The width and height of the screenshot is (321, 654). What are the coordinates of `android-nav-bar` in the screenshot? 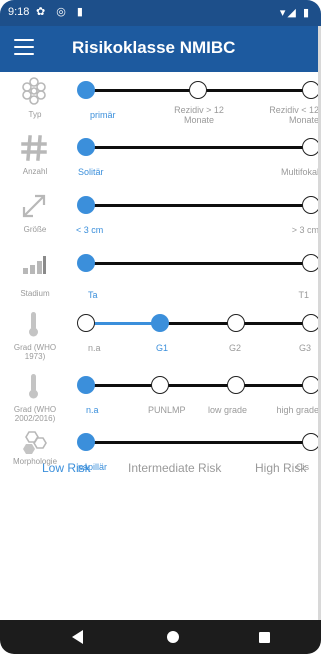 It's located at (160, 637).